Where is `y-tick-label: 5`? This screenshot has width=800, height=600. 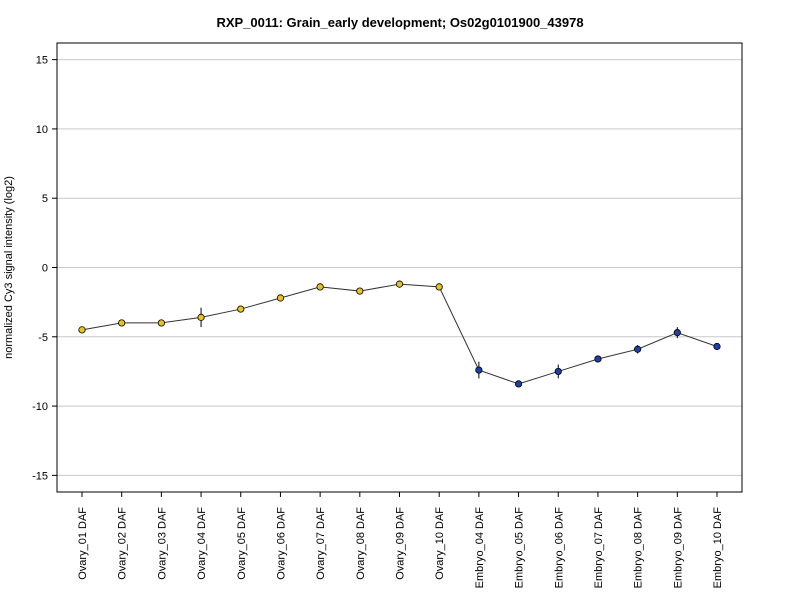 y-tick-label: 5 is located at coordinates (45, 199).